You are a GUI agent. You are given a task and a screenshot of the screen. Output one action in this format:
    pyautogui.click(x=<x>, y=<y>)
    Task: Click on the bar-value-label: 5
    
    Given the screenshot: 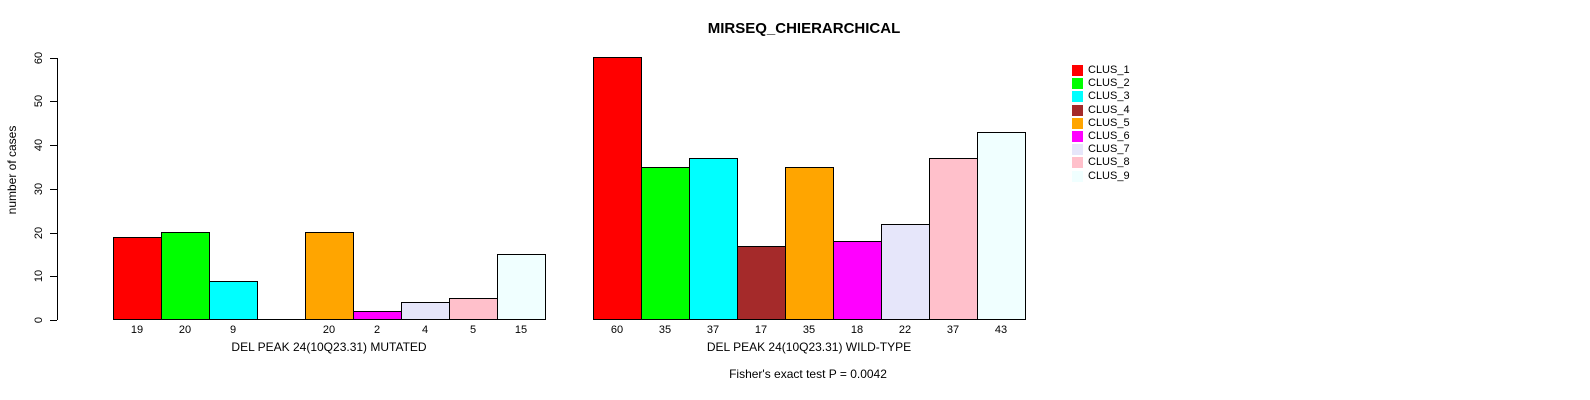 What is the action you would take?
    pyautogui.click(x=473, y=330)
    